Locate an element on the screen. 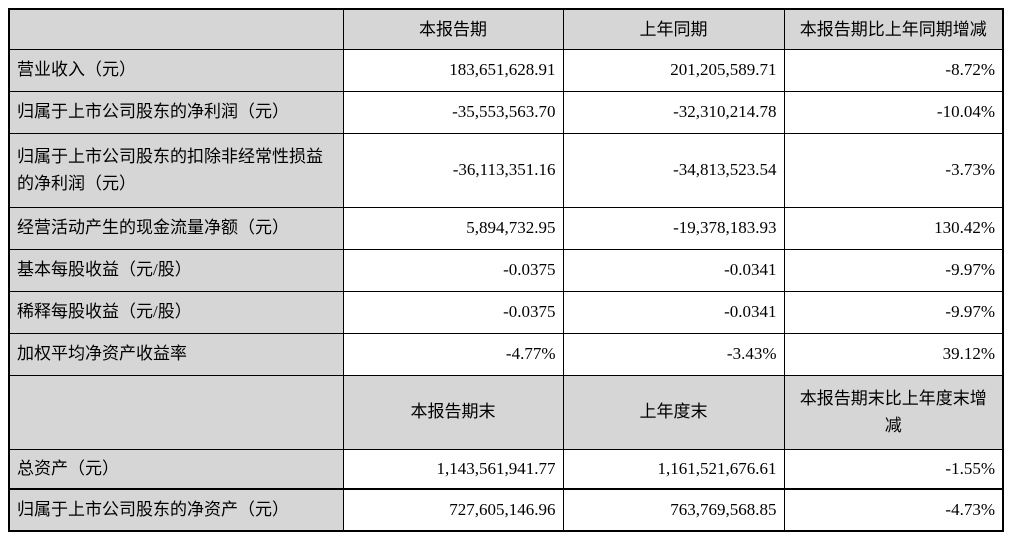 Image resolution: width=1010 pixels, height=543 pixels. row-label: 基本每股收益（元/股） is located at coordinates (176, 270).